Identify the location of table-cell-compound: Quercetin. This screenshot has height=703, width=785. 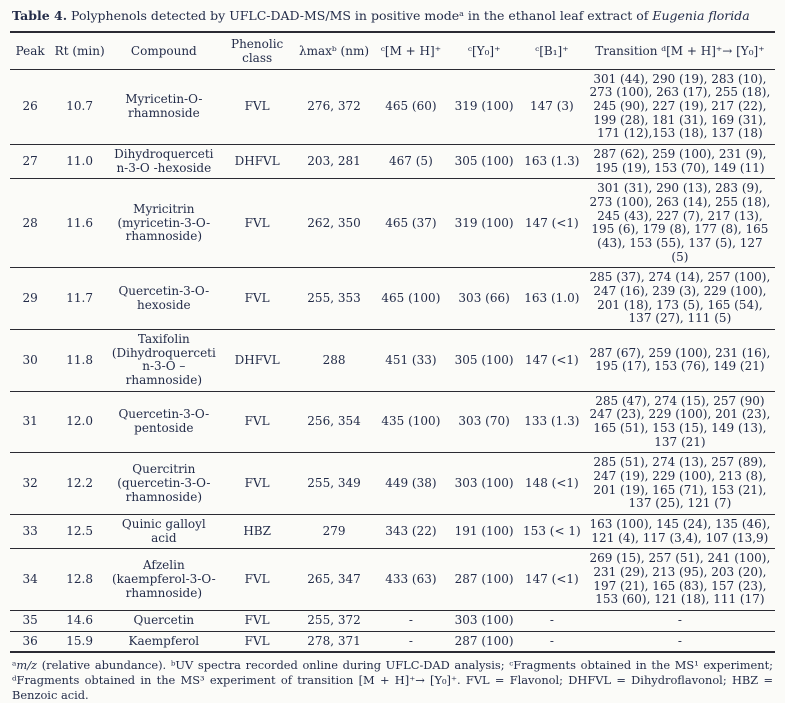
(163, 621).